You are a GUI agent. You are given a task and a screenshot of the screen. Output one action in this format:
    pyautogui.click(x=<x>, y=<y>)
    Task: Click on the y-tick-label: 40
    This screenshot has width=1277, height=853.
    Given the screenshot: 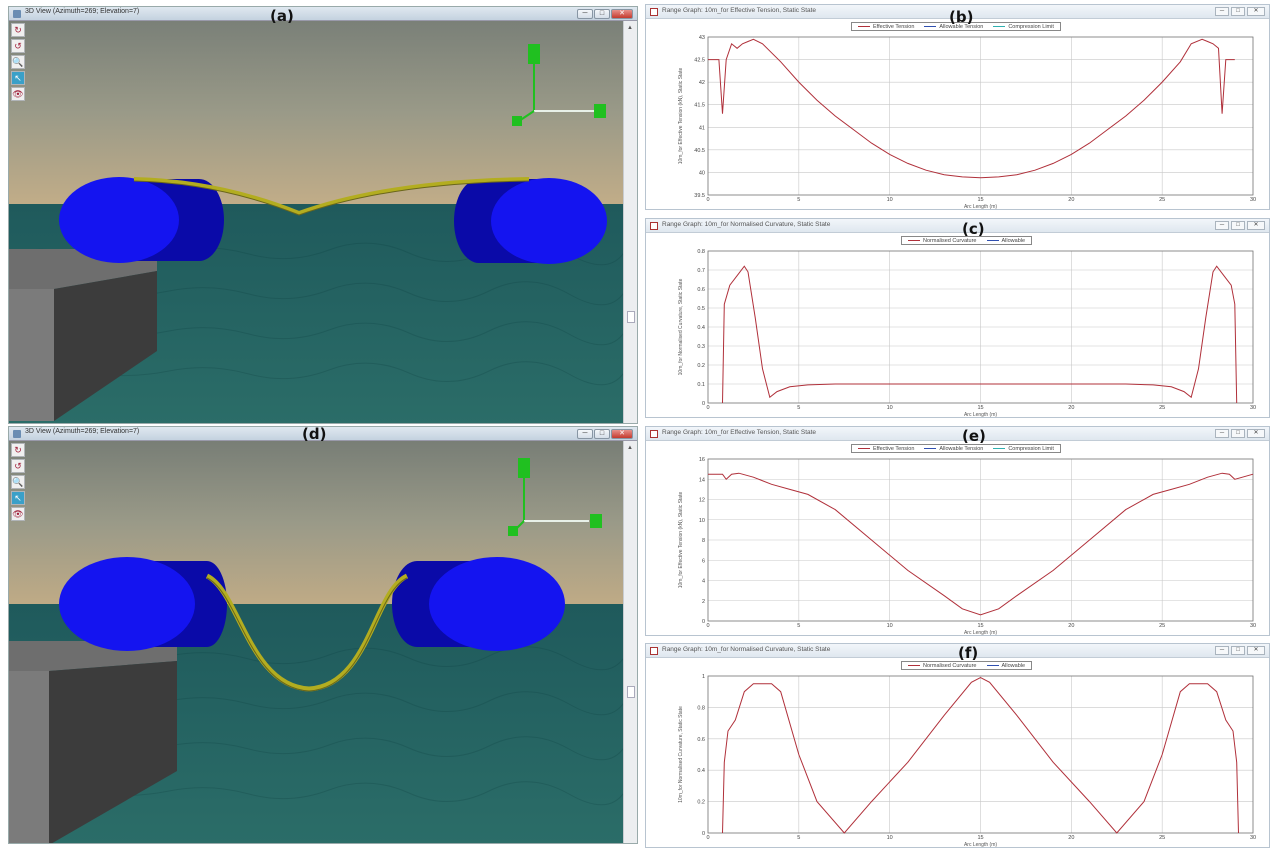 What is the action you would take?
    pyautogui.click(x=702, y=173)
    